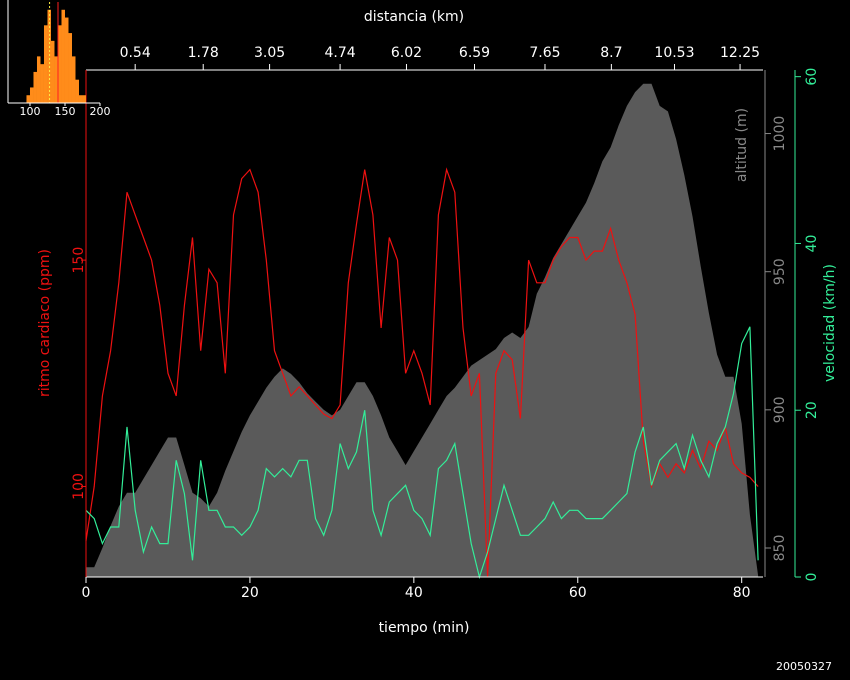 The height and width of the screenshot is (680, 850). Describe the element at coordinates (544, 53) in the screenshot. I see `x2-tick-label: 7.65` at that location.